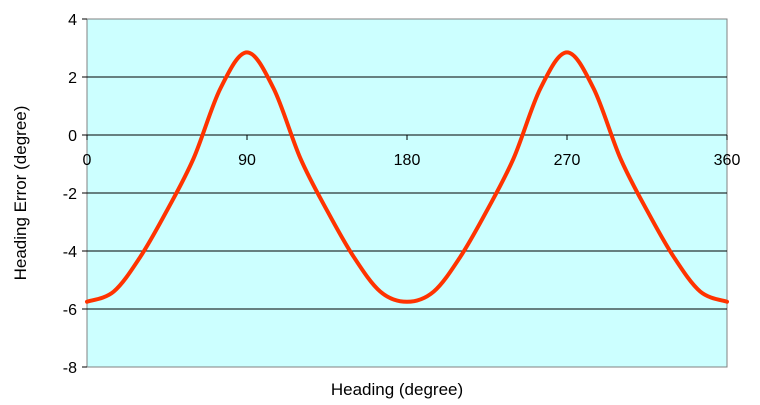 The height and width of the screenshot is (405, 760). Describe the element at coordinates (72, 20) in the screenshot. I see `y-tick-label: 4` at that location.